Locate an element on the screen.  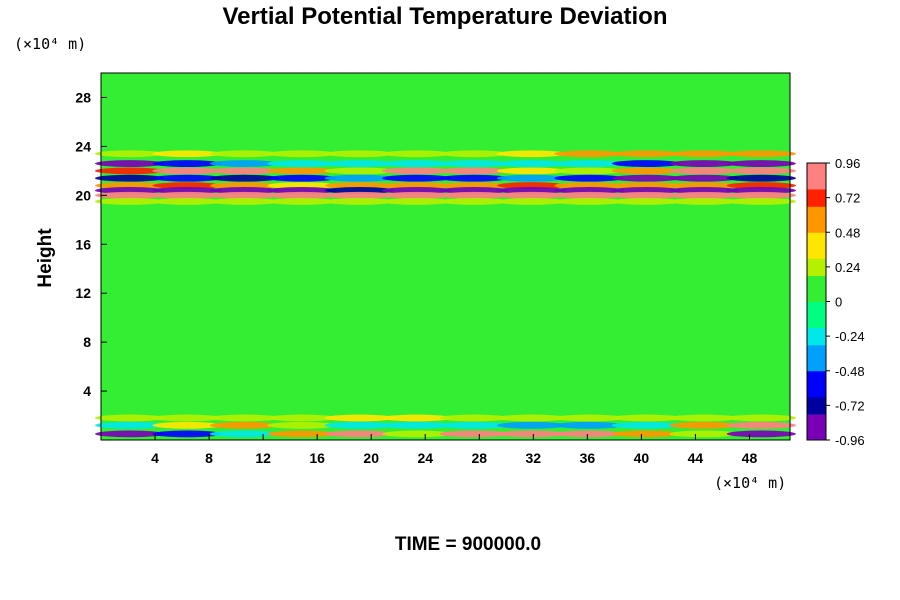
y-tick-label: 24 is located at coordinates (83, 146).